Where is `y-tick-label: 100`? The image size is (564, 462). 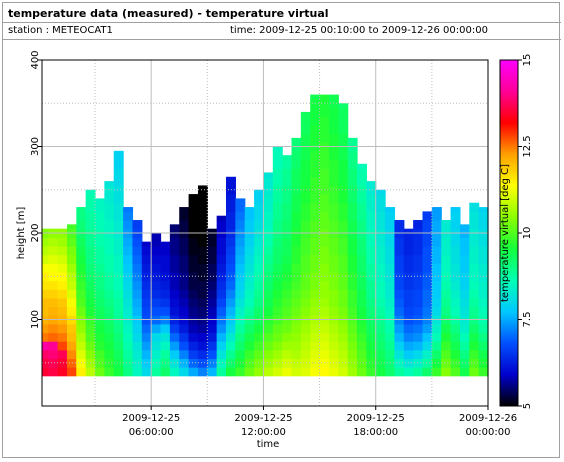
y-tick-label: 100 is located at coordinates (35, 319).